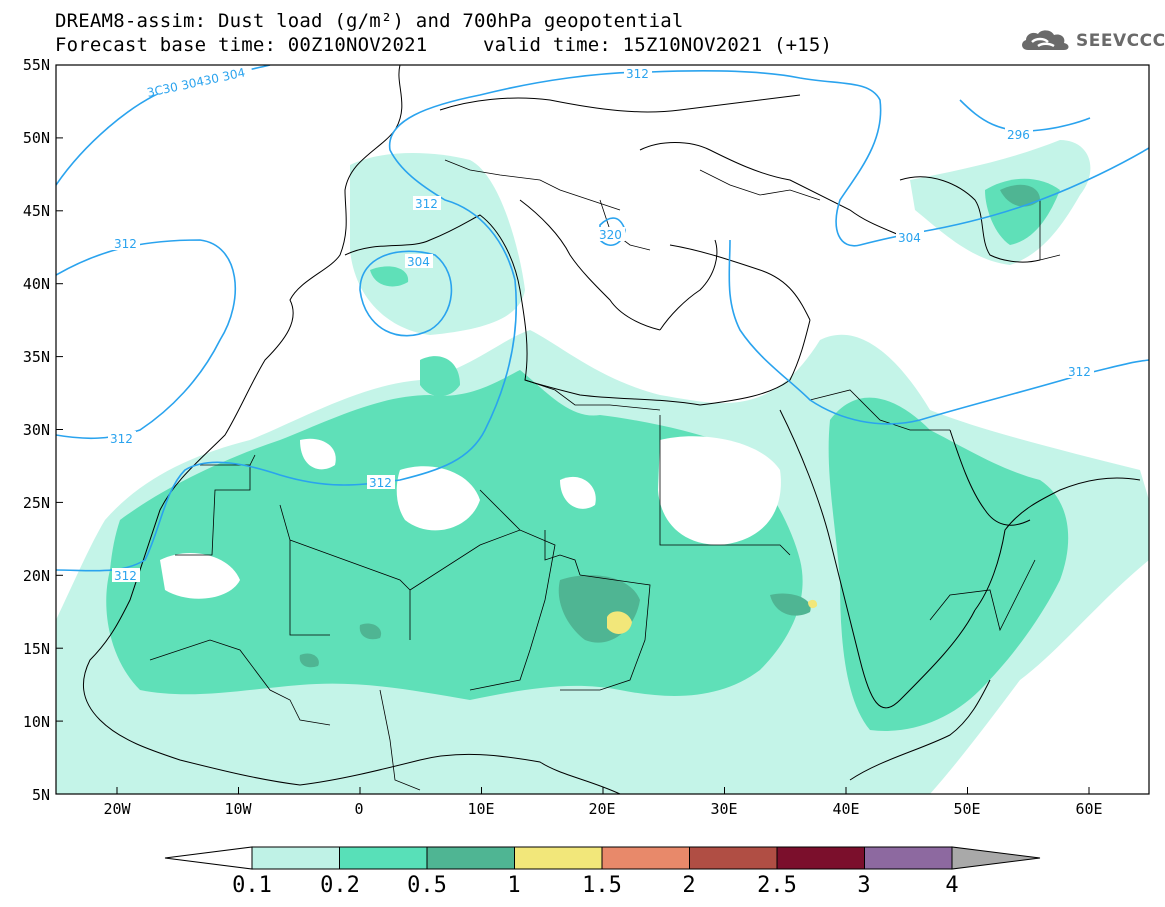 This screenshot has height=907, width=1165. I want to click on contour-label: 296, so click(1018, 135).